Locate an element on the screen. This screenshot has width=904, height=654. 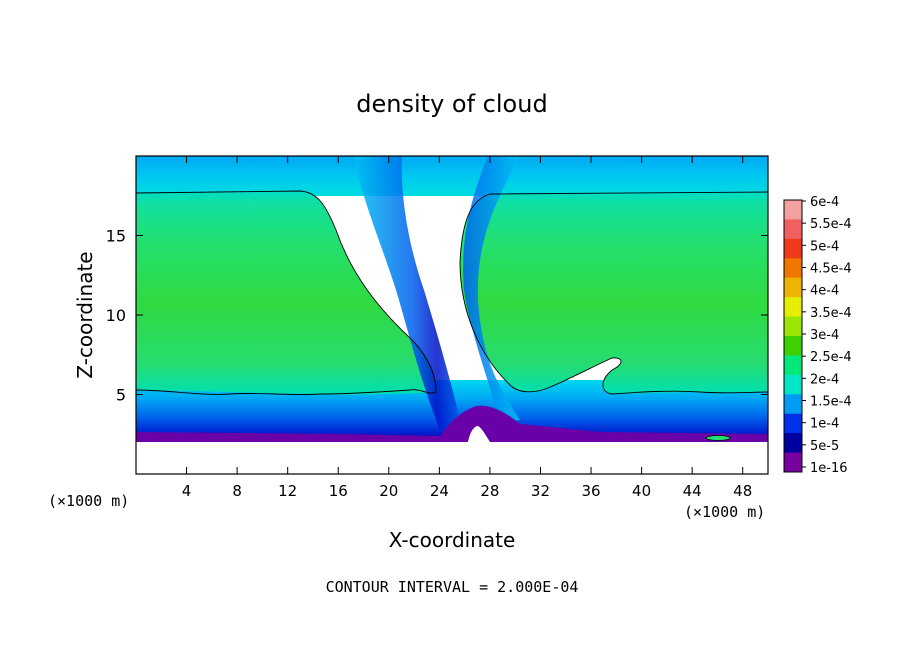
chart-title: density of cloud is located at coordinates (451, 104).